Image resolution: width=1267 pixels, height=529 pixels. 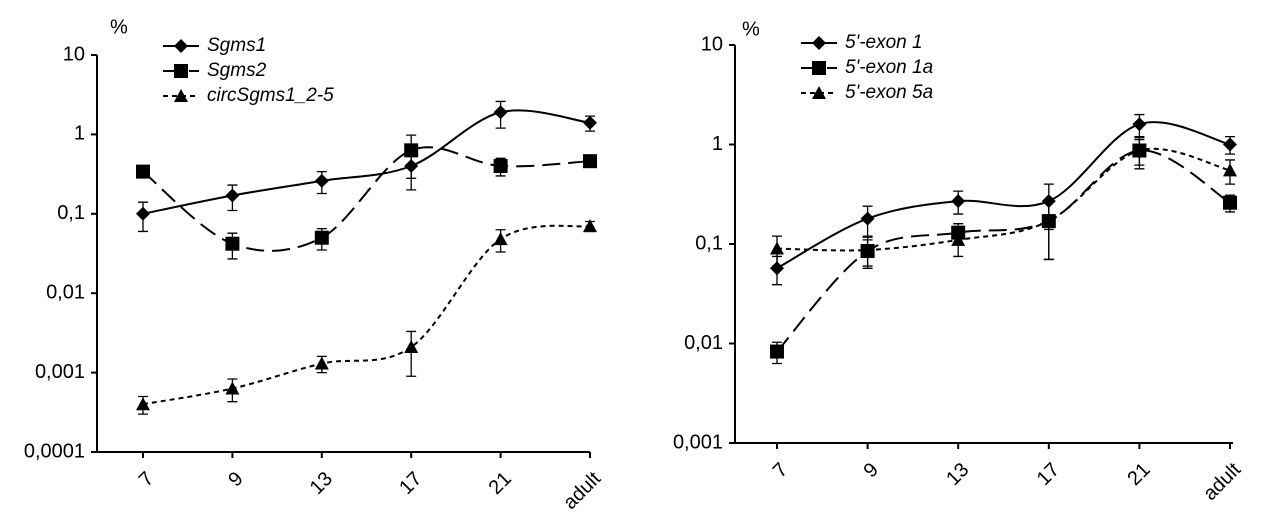 I want to click on legend-label: 5'-exon 1, so click(x=884, y=42).